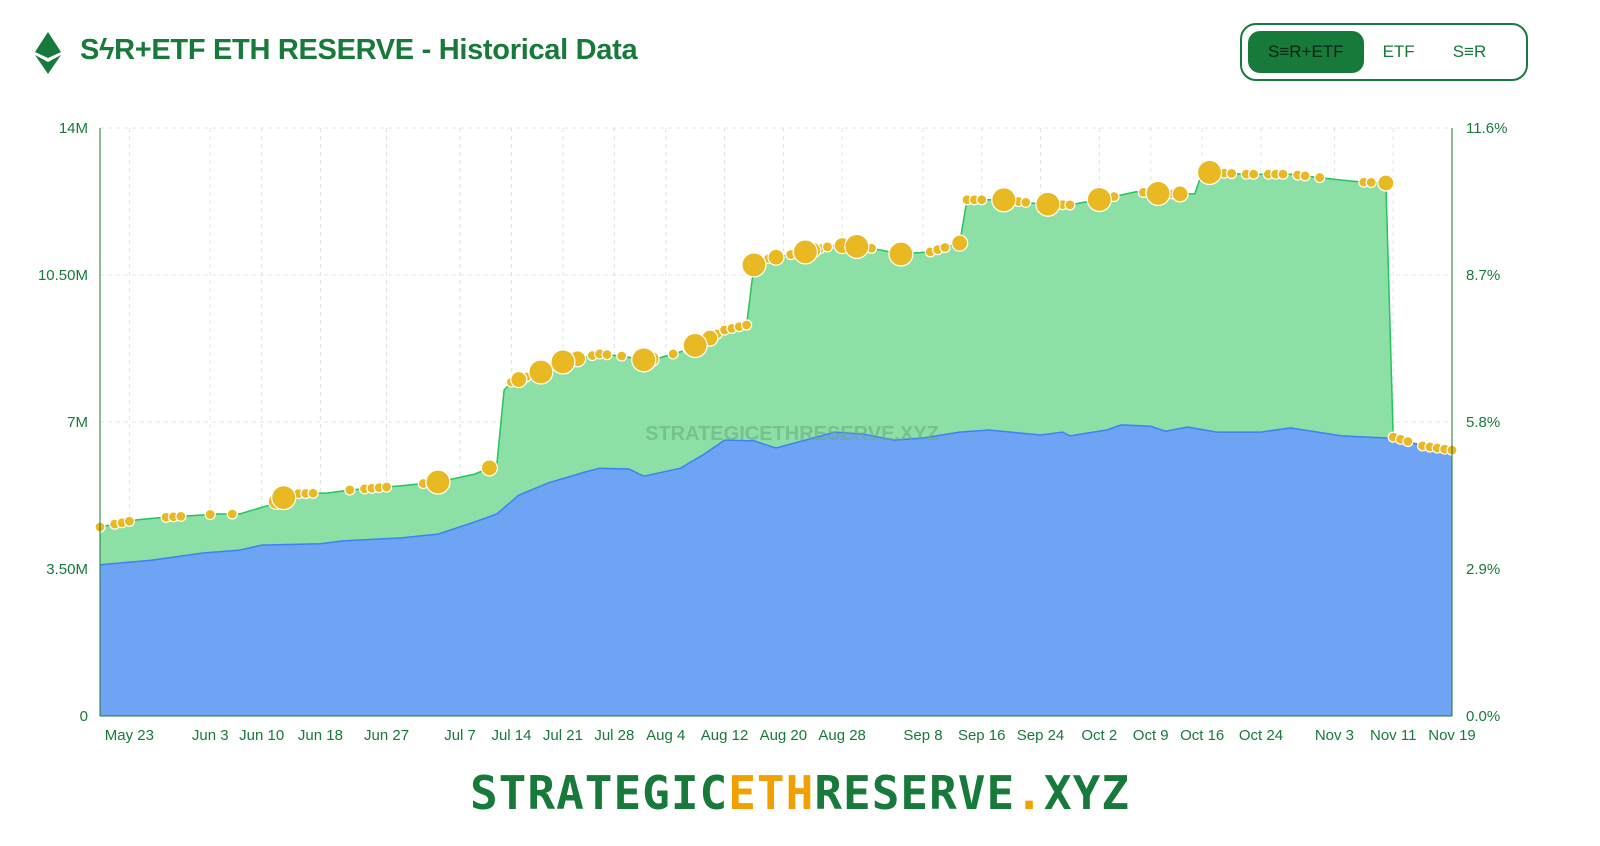 This screenshot has height=846, width=1600. Describe the element at coordinates (210, 735) in the screenshot. I see `x-tick-label: Jun 3` at that location.